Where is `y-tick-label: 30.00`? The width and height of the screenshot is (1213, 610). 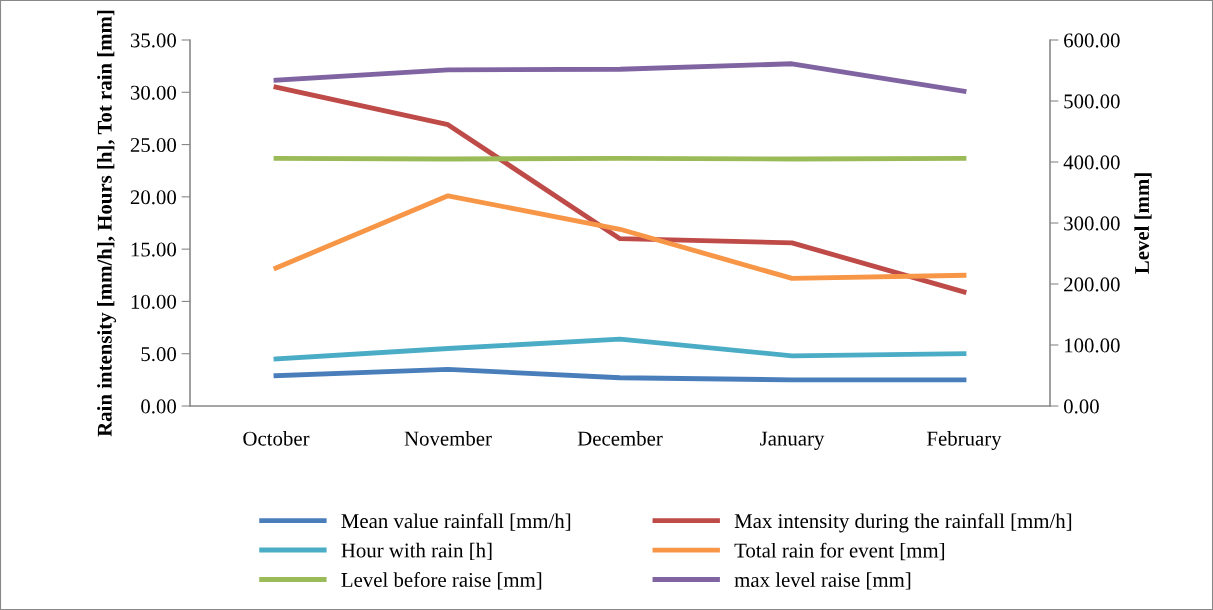
y-tick-label: 30.00 is located at coordinates (153, 92).